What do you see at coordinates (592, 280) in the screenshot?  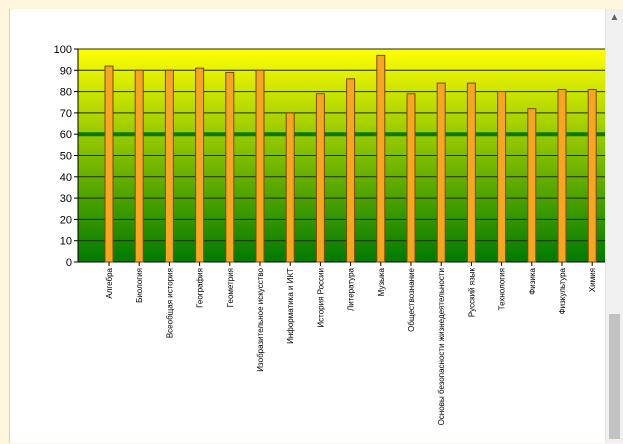 I see `x-tick-label: Химия` at bounding box center [592, 280].